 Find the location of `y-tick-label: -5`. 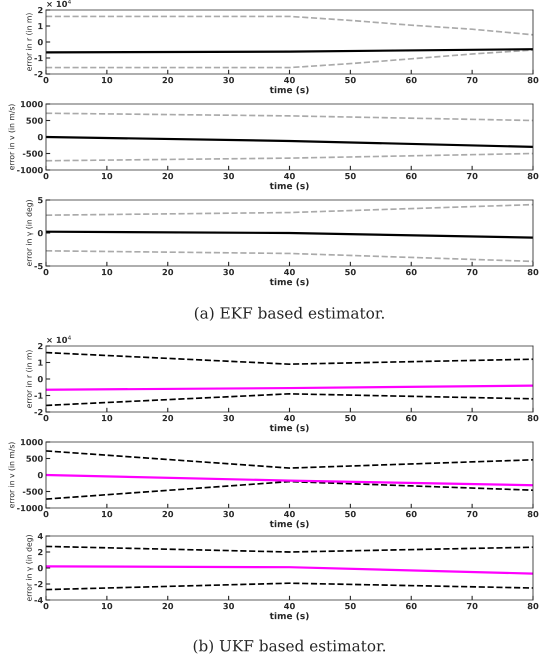

y-tick-label: -5 is located at coordinates (38, 266).